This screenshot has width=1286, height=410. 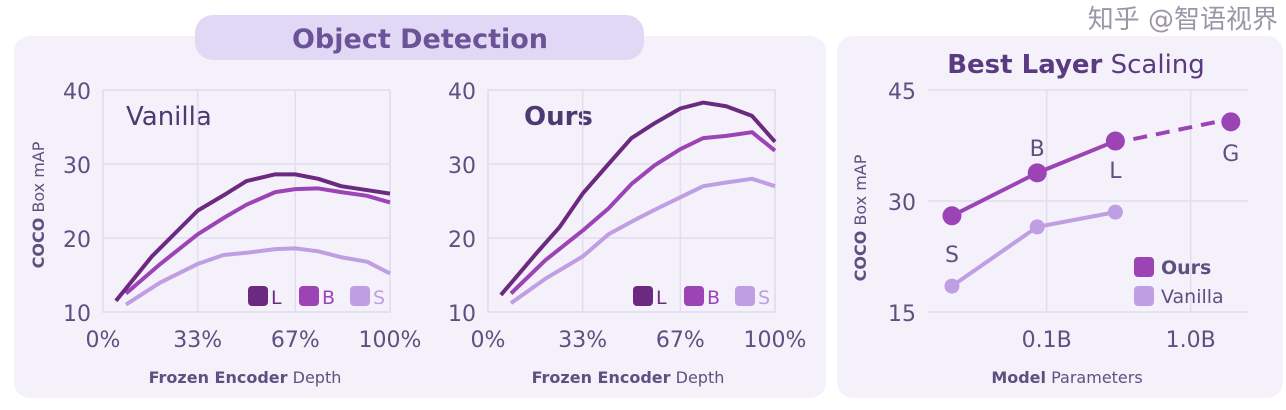 What do you see at coordinates (1183, 20) in the screenshot?
I see `watermark: 知乎 @智语视界` at bounding box center [1183, 20].